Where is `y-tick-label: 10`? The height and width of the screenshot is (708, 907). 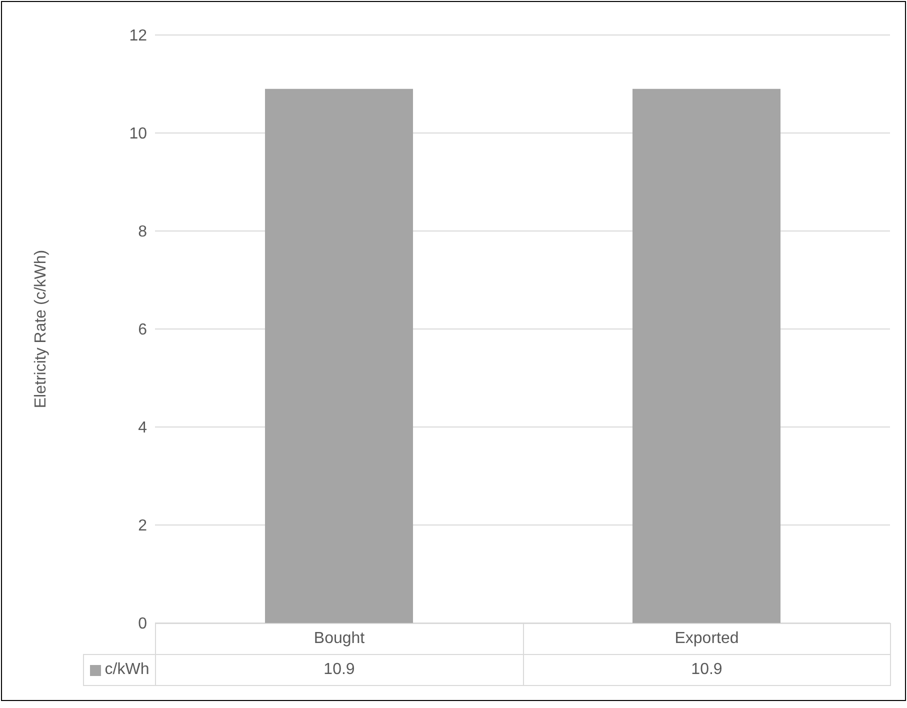
y-tick-label: 10 is located at coordinates (138, 134).